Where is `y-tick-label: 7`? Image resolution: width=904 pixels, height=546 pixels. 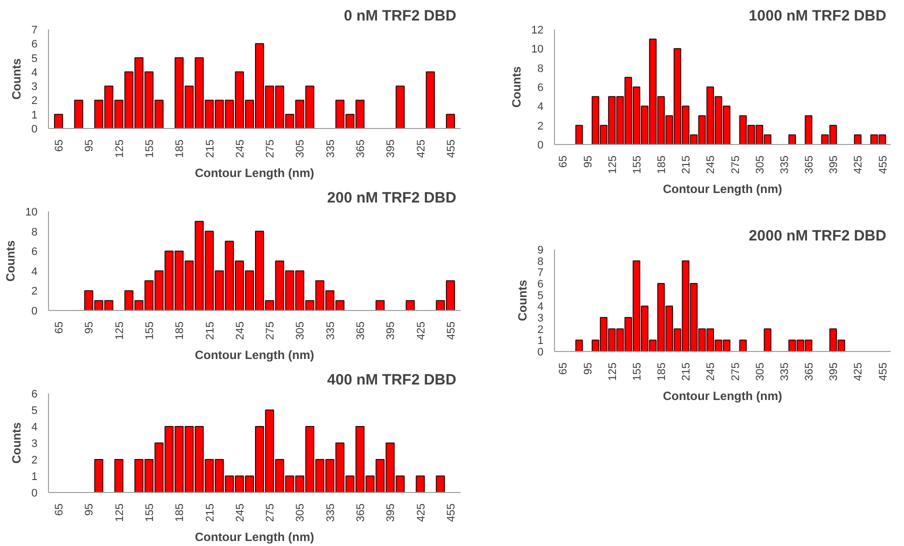
y-tick-label: 7 is located at coordinates (34, 30).